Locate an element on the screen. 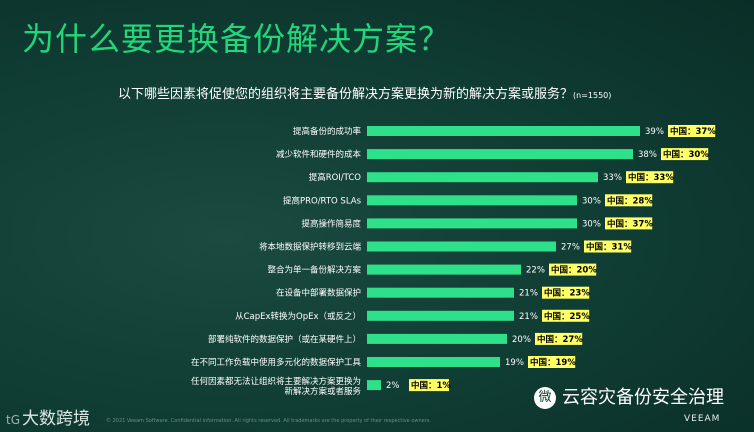 The height and width of the screenshot is (432, 754). value-label: 19% is located at coordinates (514, 363).